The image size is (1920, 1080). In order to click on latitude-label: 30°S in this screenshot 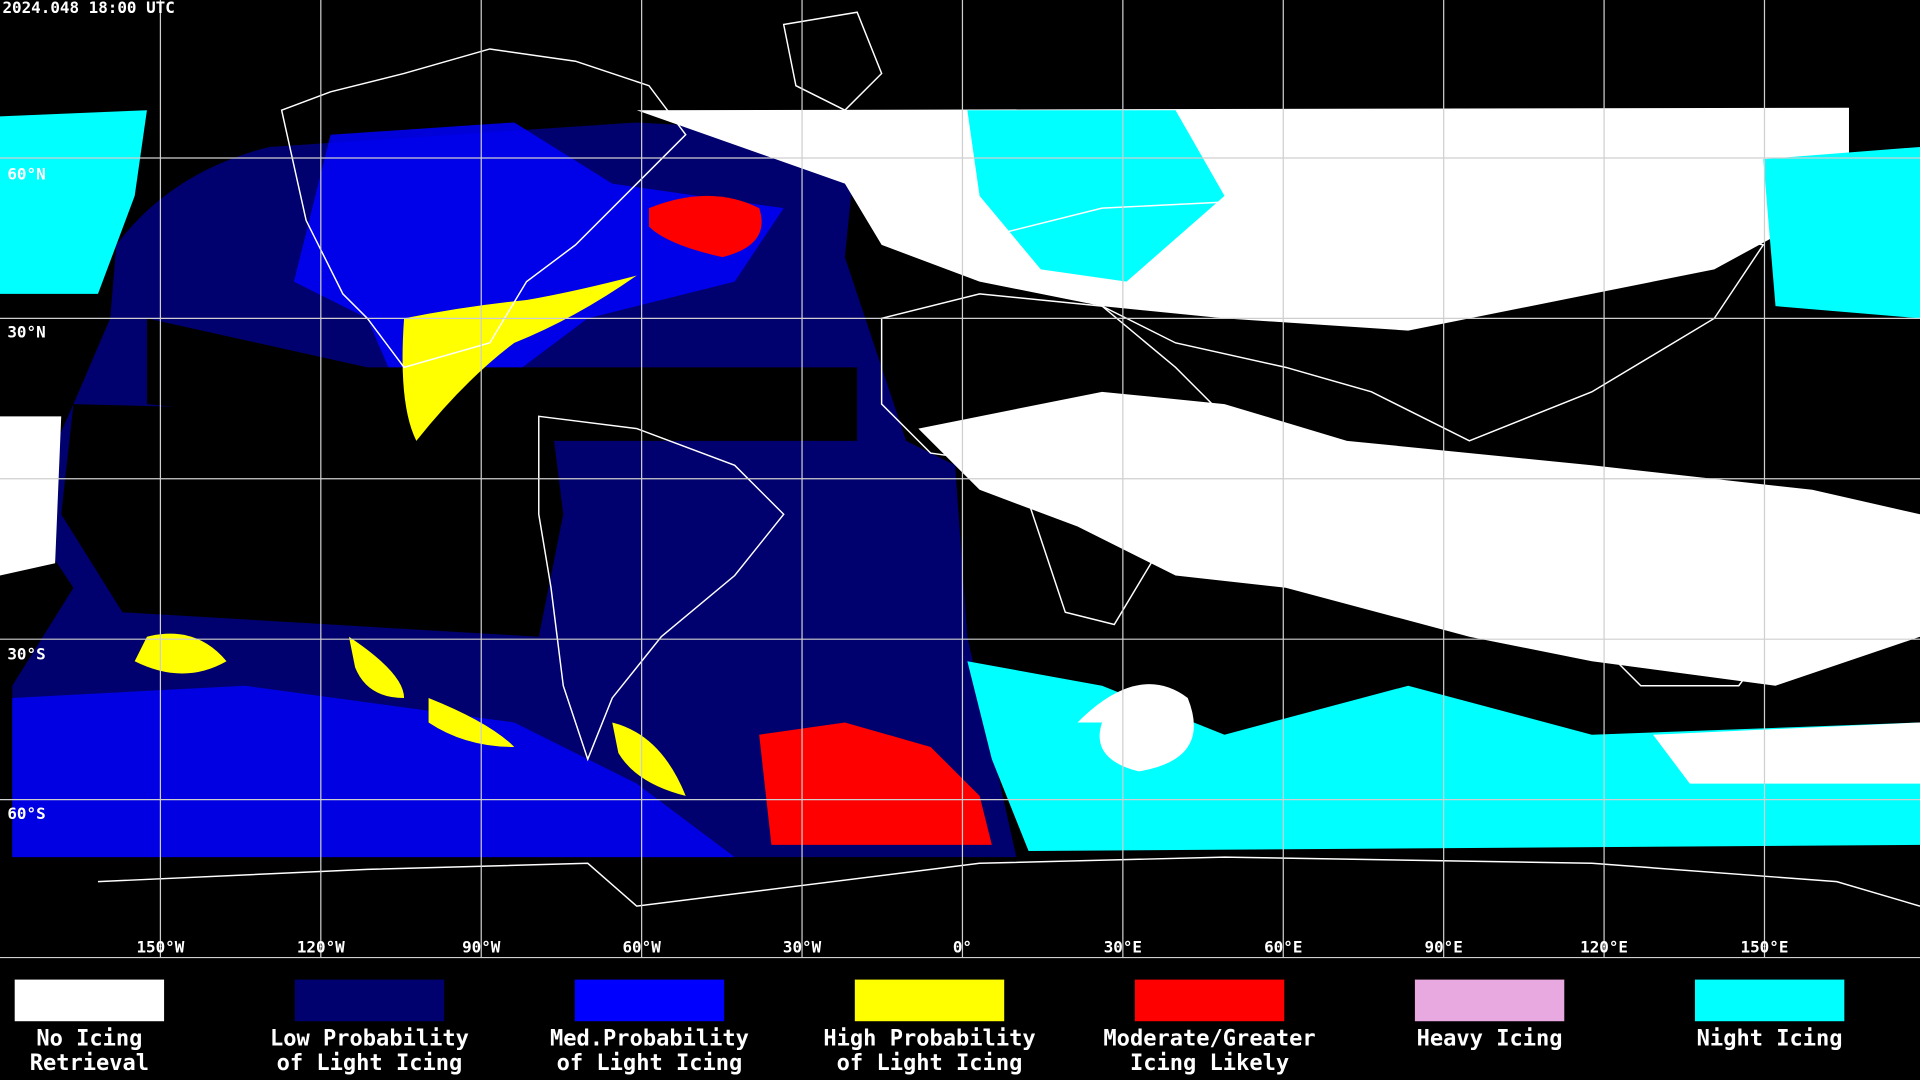, I will do `click(26, 654)`.